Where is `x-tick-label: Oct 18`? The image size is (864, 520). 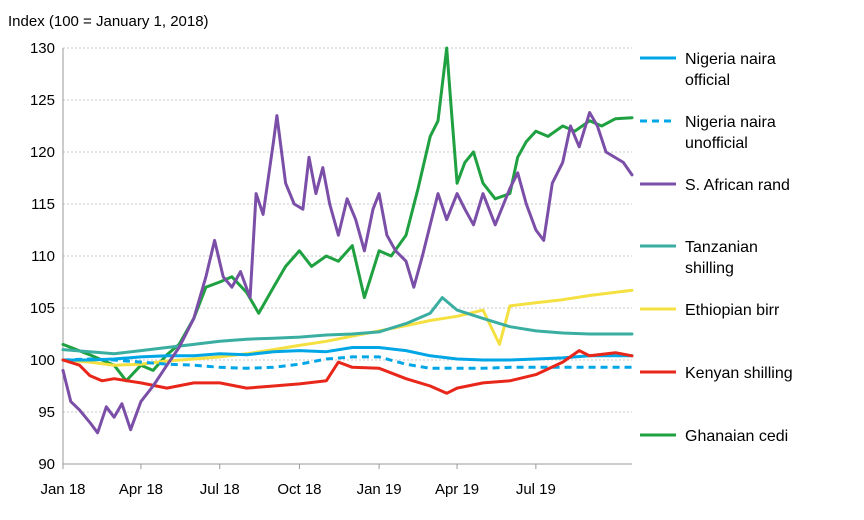
x-tick-label: Oct 18 is located at coordinates (299, 489).